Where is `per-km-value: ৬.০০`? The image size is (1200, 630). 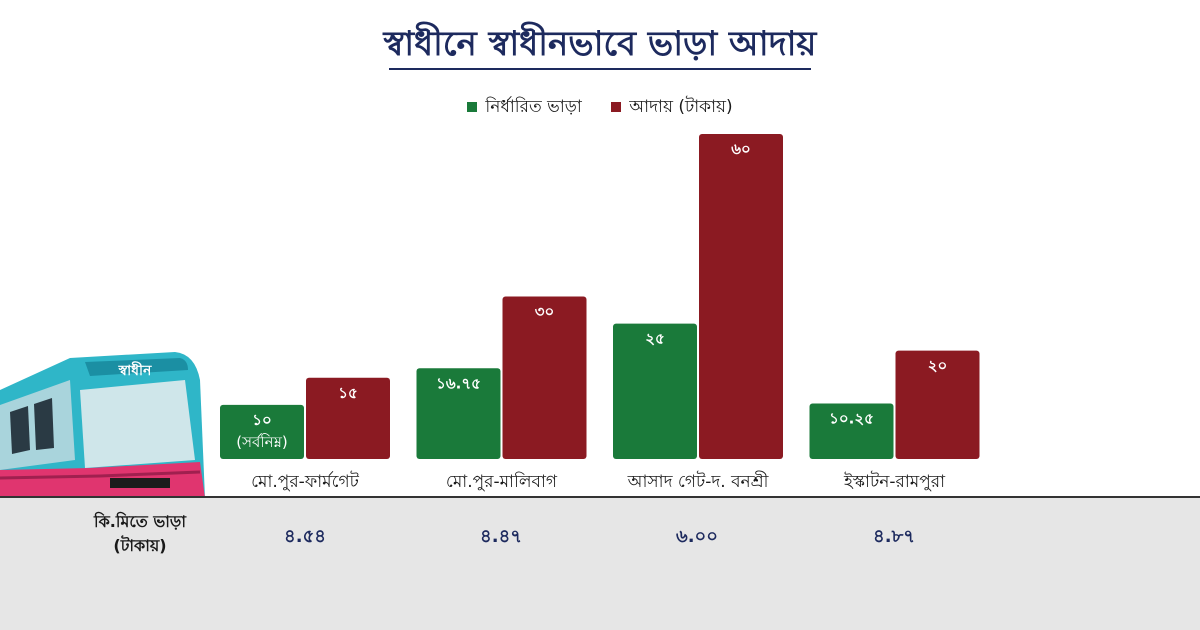 per-km-value: ৬.০০ is located at coordinates (697, 536).